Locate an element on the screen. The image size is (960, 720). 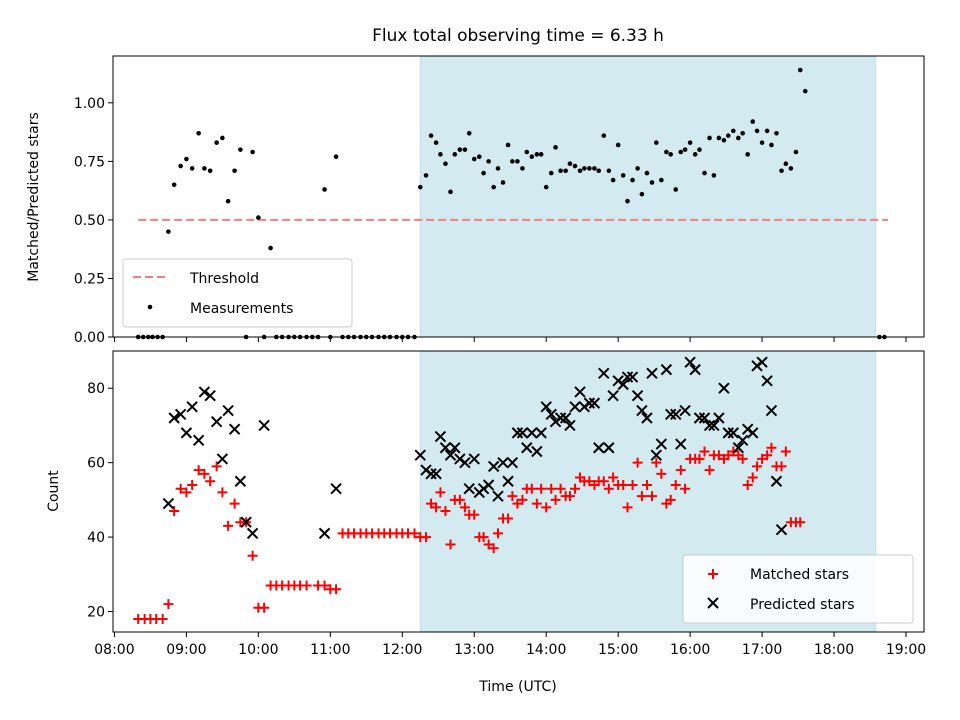
y-tick-label: 60 is located at coordinates (96, 464).